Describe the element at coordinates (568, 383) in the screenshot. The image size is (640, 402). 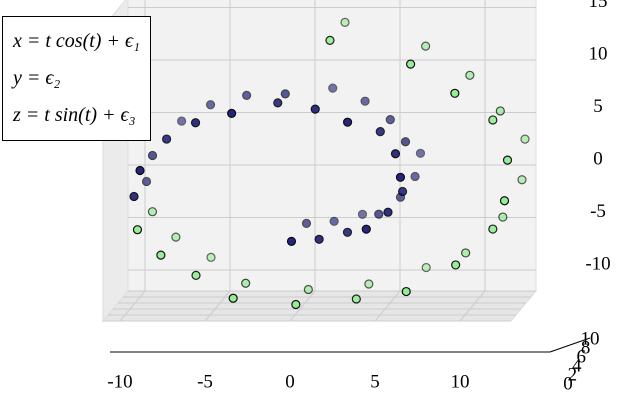
I see `y-tick-label: 0` at that location.